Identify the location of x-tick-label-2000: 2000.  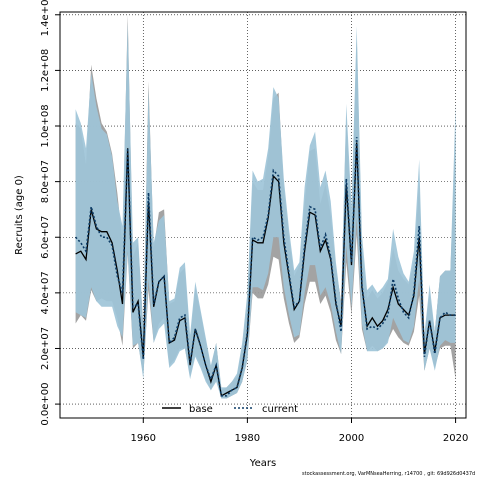
(351, 438).